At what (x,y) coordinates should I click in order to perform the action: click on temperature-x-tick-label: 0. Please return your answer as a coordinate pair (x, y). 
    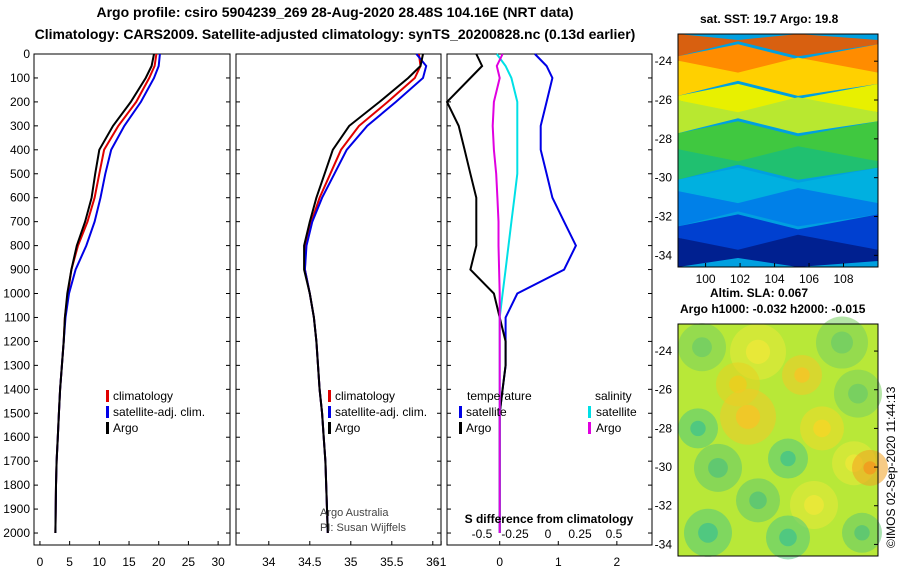
    Looking at the image, I should click on (40, 562).